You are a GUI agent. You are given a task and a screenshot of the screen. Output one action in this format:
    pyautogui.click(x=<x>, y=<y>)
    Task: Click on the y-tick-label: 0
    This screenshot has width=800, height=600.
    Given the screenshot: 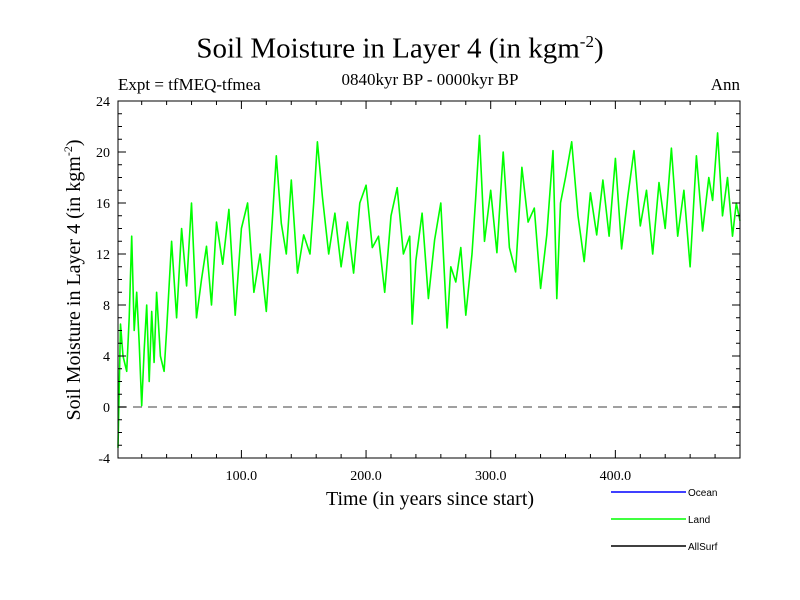 What is the action you would take?
    pyautogui.click(x=106, y=408)
    